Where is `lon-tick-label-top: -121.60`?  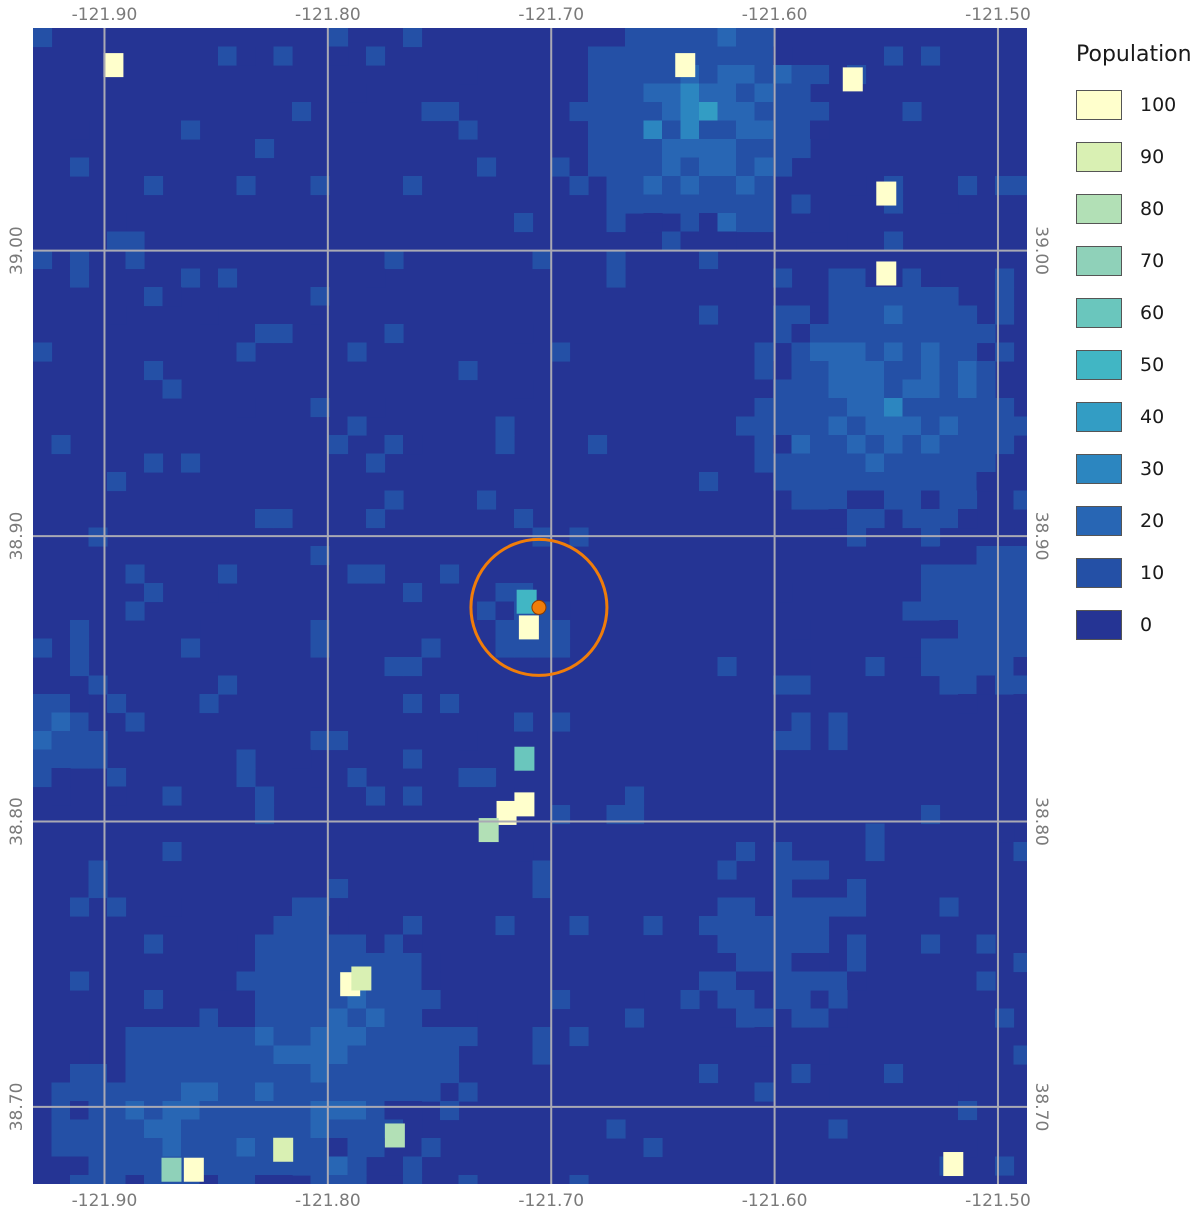 lon-tick-label-top: -121.60 is located at coordinates (775, 15).